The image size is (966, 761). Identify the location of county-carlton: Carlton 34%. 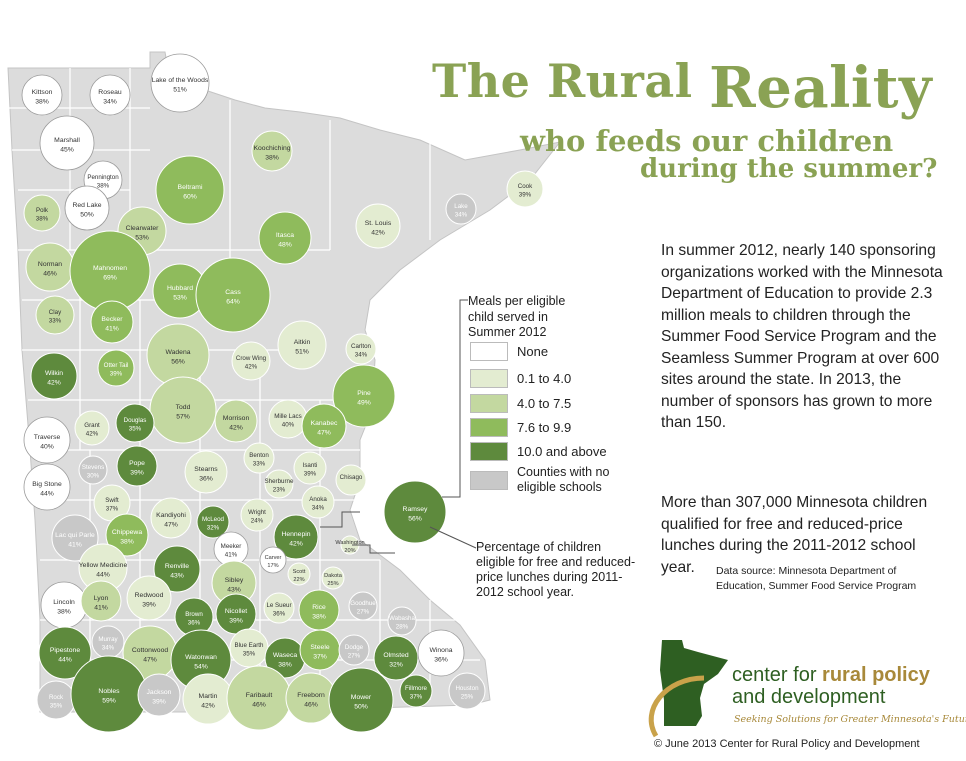
(361, 349).